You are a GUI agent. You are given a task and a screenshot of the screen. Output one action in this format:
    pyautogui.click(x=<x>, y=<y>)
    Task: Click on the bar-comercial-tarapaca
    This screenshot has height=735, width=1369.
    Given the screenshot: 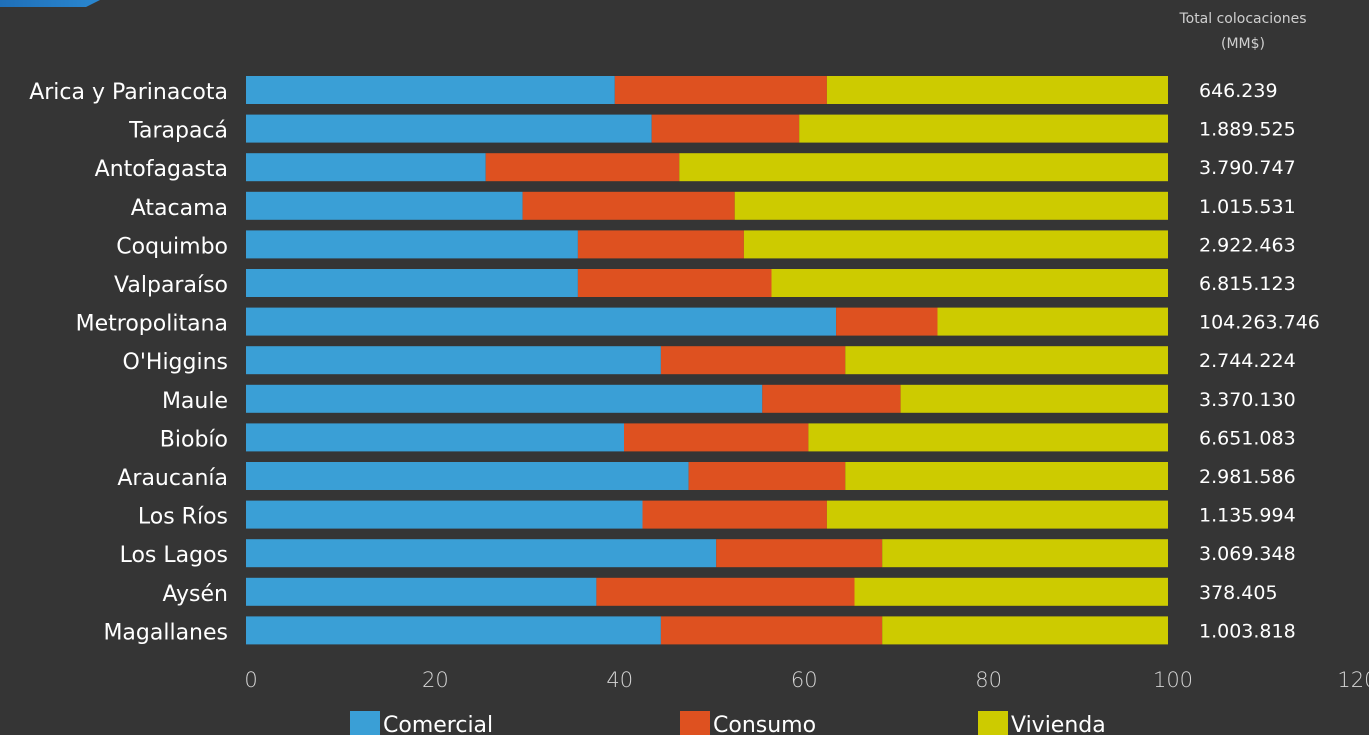 What is the action you would take?
    pyautogui.click(x=449, y=128)
    